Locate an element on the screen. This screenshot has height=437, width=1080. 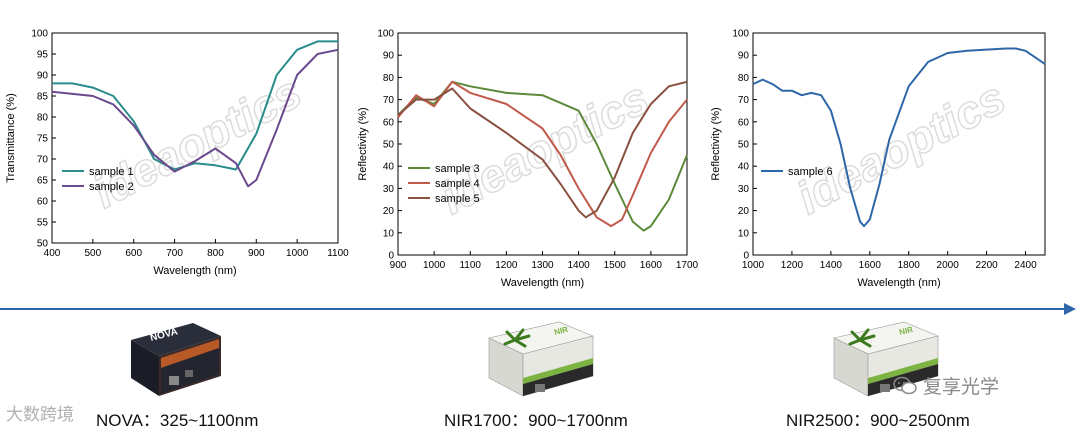
legend-label: sample 1 is located at coordinates (111, 172).